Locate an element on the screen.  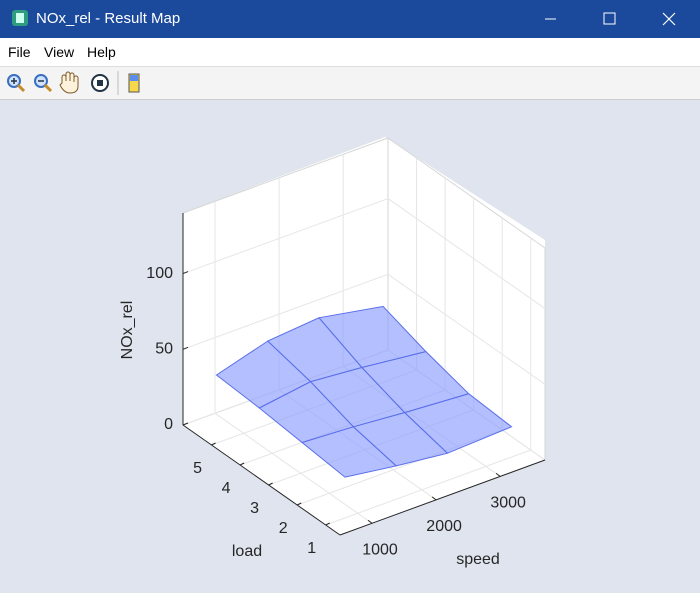
x-tick-label: 3000 is located at coordinates (508, 503).